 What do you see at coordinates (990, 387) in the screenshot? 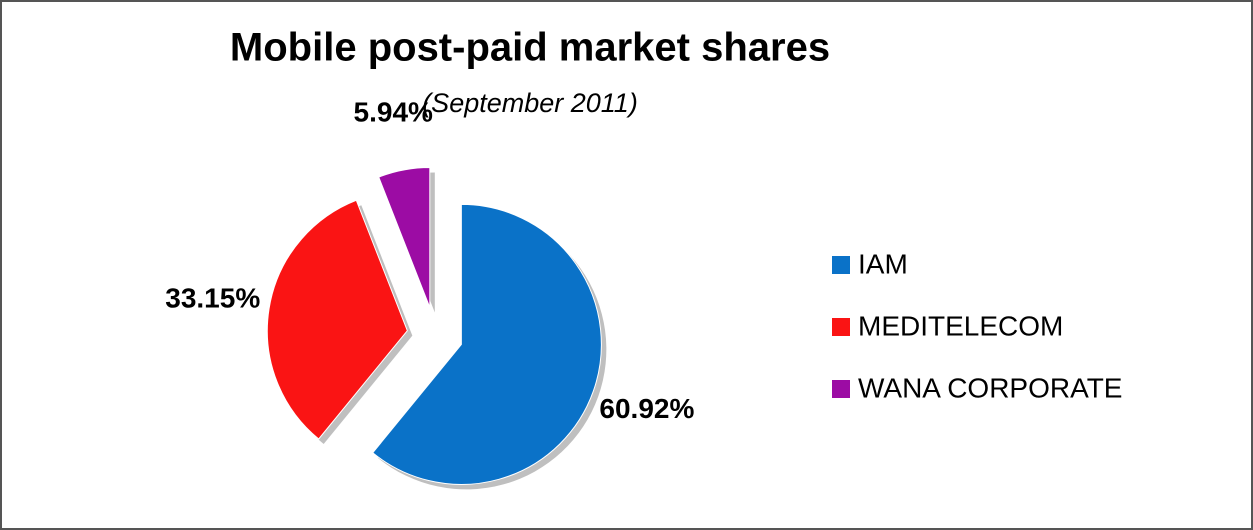
I see `legend-label: WANA CORPORATE` at bounding box center [990, 387].